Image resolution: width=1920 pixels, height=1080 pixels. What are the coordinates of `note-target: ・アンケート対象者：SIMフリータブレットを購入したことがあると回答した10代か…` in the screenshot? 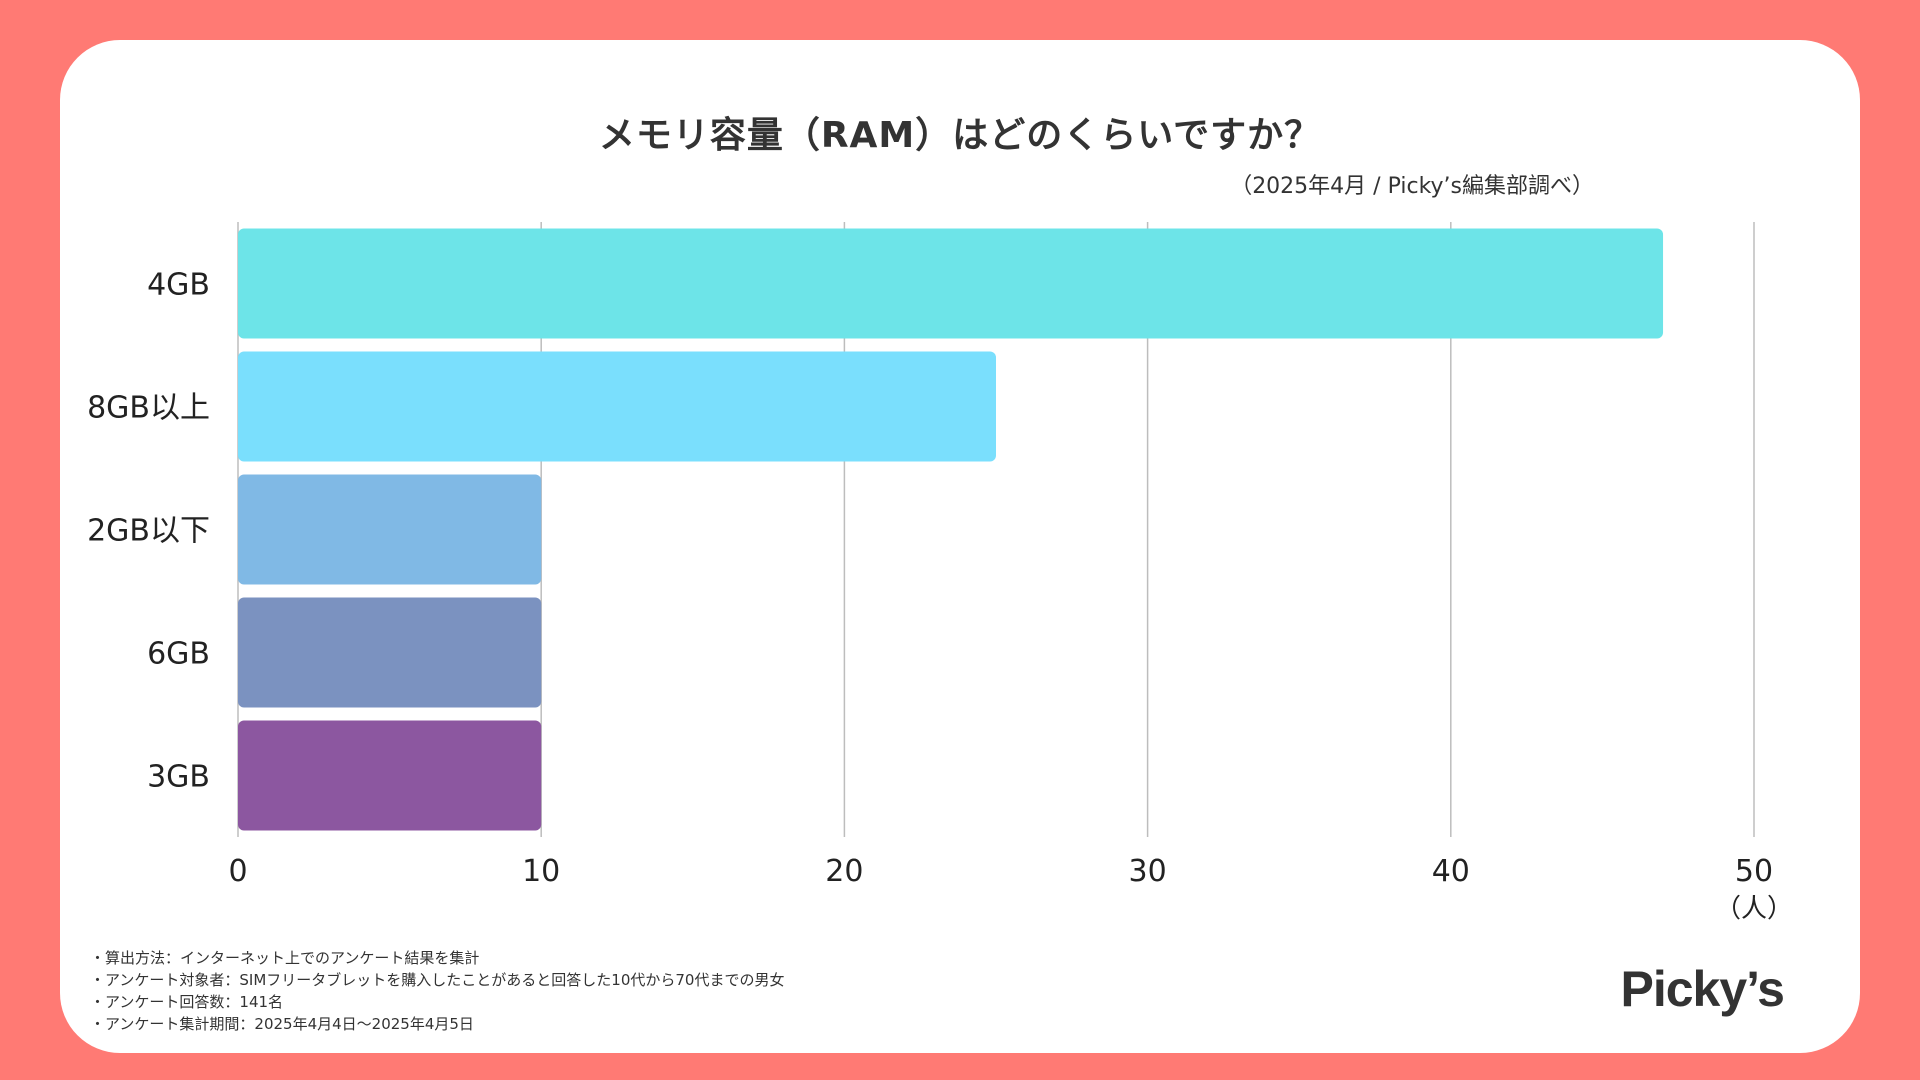 It's located at (437, 980).